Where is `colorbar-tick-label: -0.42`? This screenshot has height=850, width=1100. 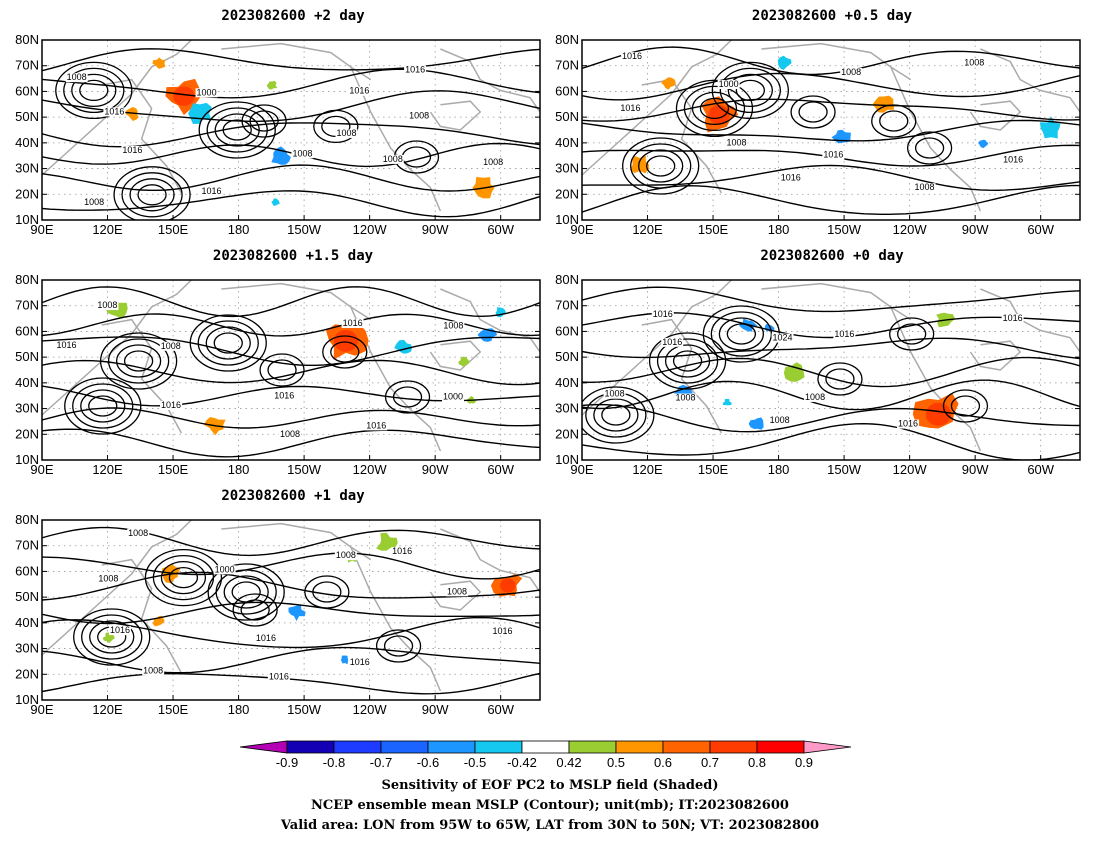
colorbar-tick-label: -0.42 is located at coordinates (522, 762).